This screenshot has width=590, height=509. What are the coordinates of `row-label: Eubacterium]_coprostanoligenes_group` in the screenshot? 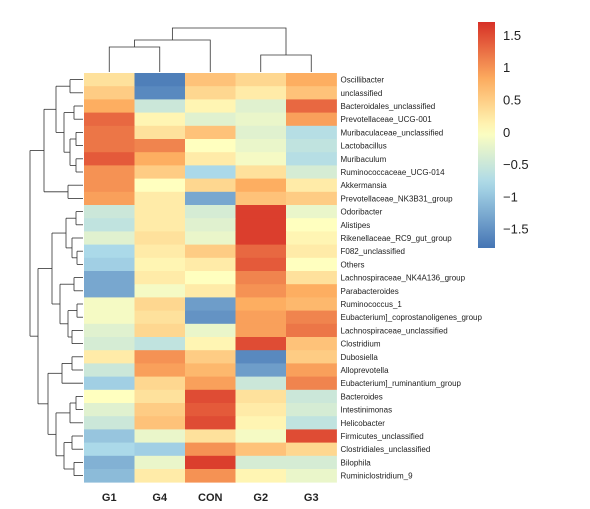 It's located at (412, 317).